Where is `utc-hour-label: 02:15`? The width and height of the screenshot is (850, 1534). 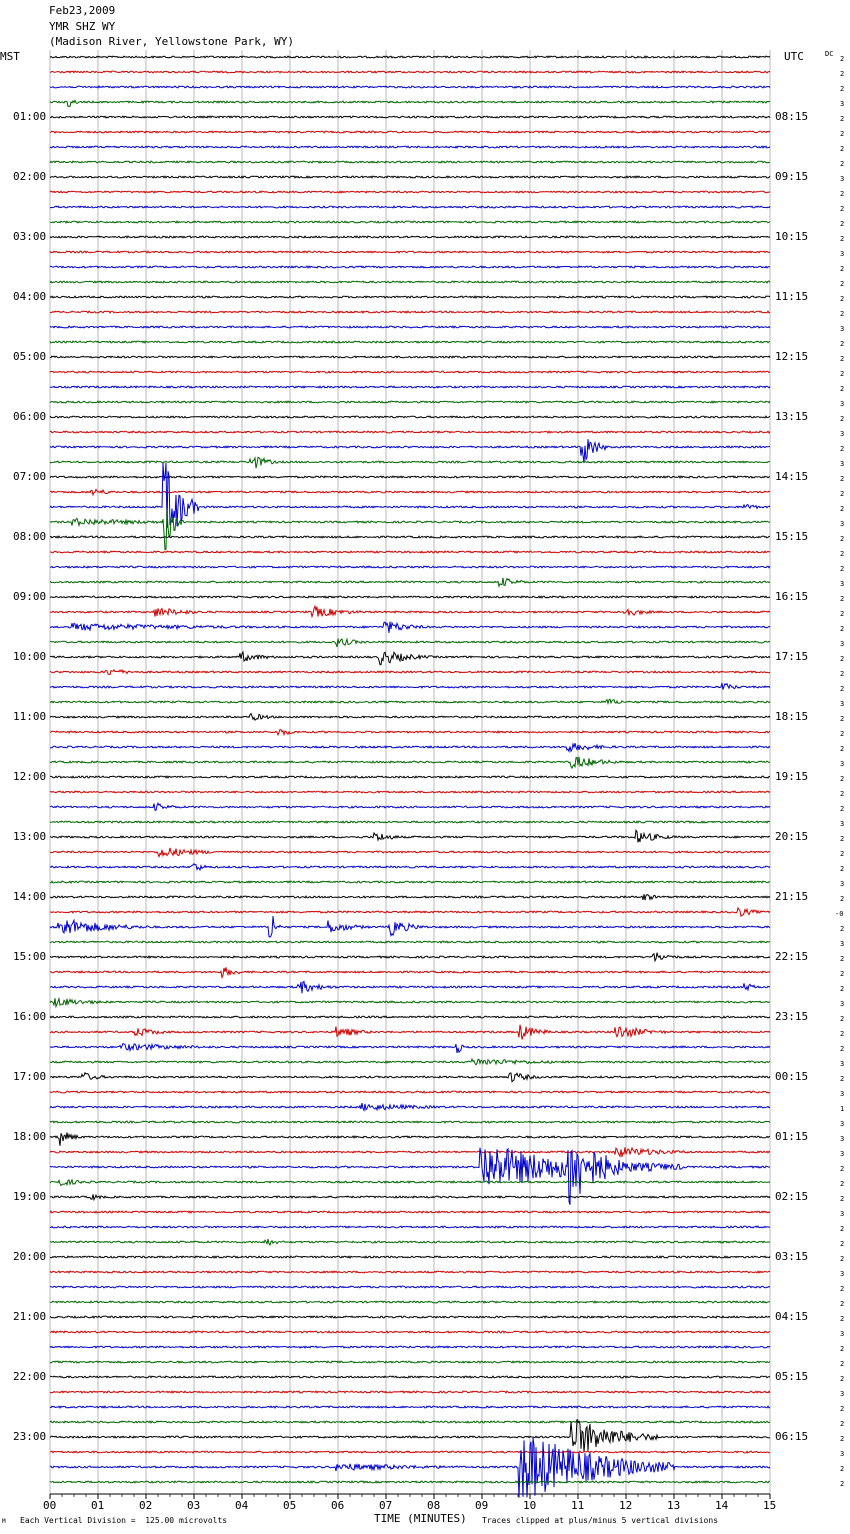
utc-hour-label: 02:15 is located at coordinates (792, 1196).